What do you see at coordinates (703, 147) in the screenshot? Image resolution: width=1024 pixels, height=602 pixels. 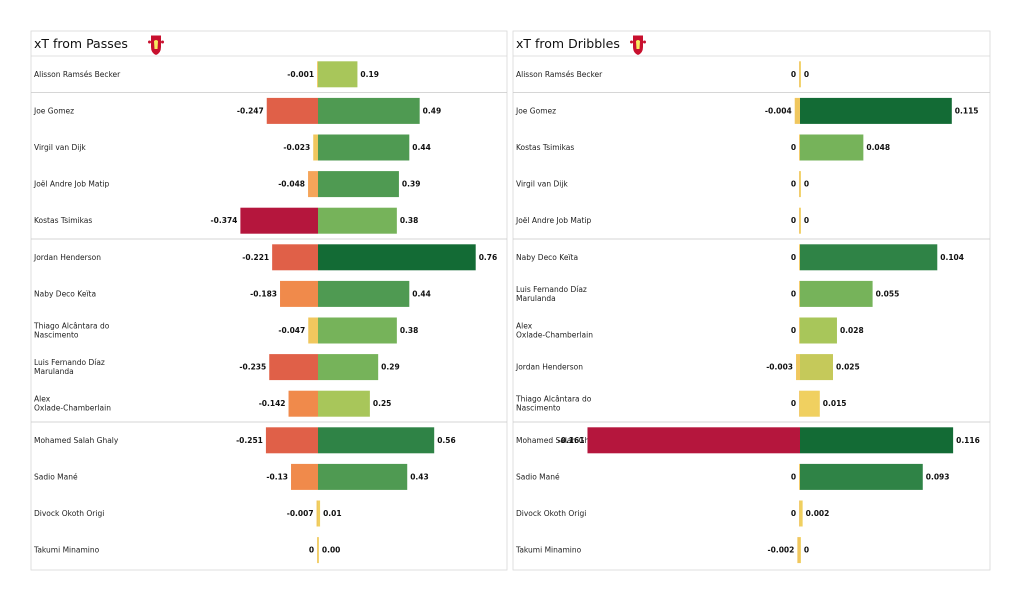 I see `player-row: Kostas Tsimikas 0 0.048` at bounding box center [703, 147].